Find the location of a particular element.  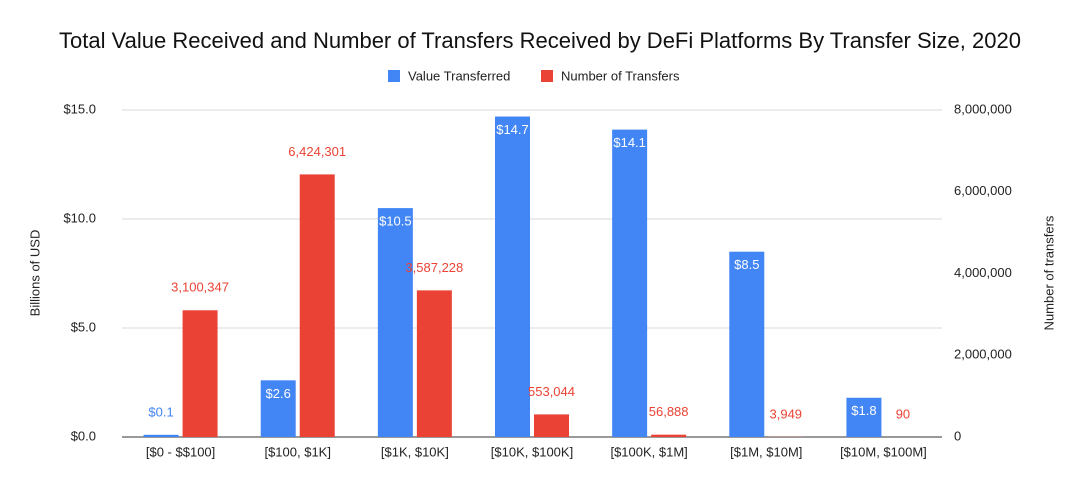

x-tick-label: [$1K, $10K] is located at coordinates (415, 451).